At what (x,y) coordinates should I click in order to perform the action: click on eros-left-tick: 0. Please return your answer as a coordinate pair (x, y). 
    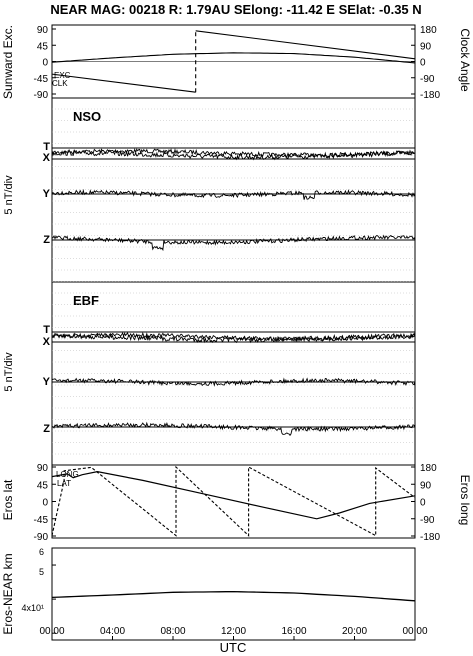
    Looking at the image, I should click on (45, 503).